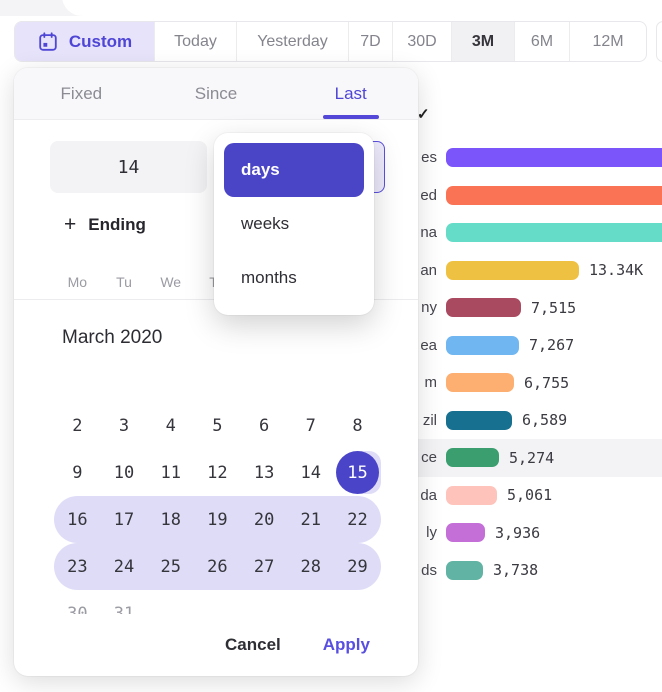  I want to click on checkmark-icon: ✓, so click(423, 114).